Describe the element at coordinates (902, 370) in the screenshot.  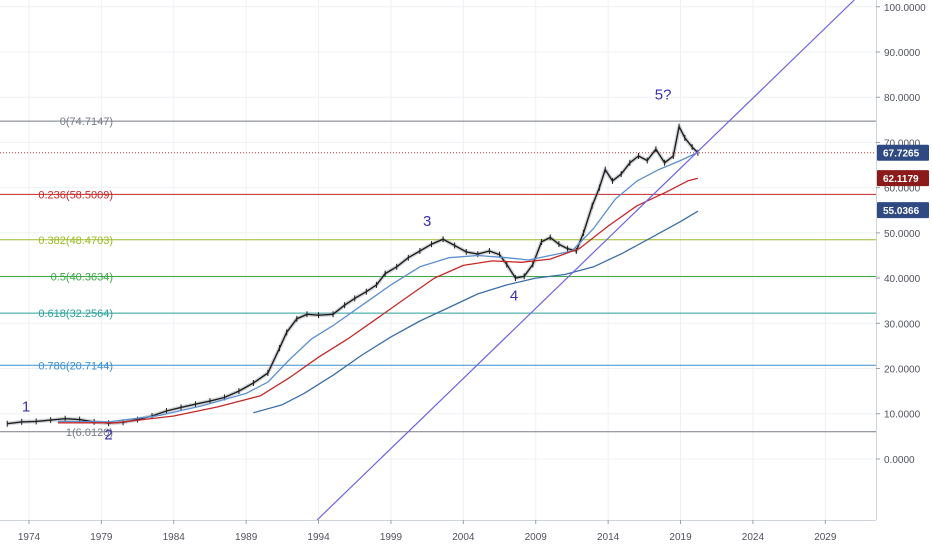
I see `y-tick-label: 20.0000` at that location.